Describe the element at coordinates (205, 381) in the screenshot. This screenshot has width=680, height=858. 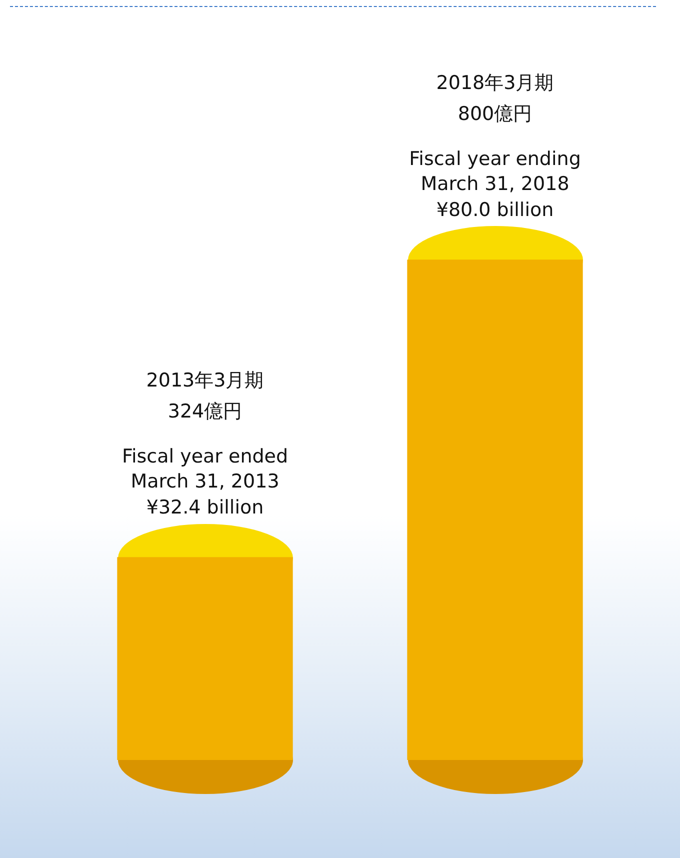
I see `annotation: 2013年3月期` at that location.